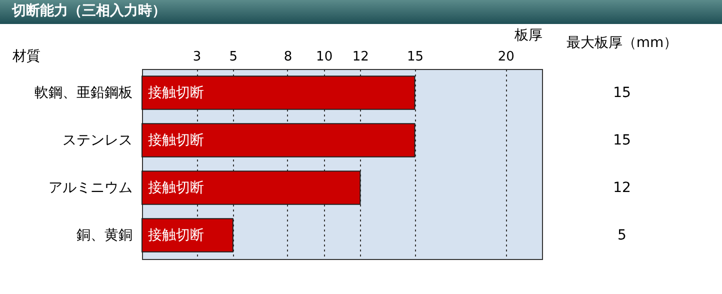 This screenshot has height=294, width=722. Describe the element at coordinates (622, 43) in the screenshot. I see `text: 最大板厚（mm）` at that location.